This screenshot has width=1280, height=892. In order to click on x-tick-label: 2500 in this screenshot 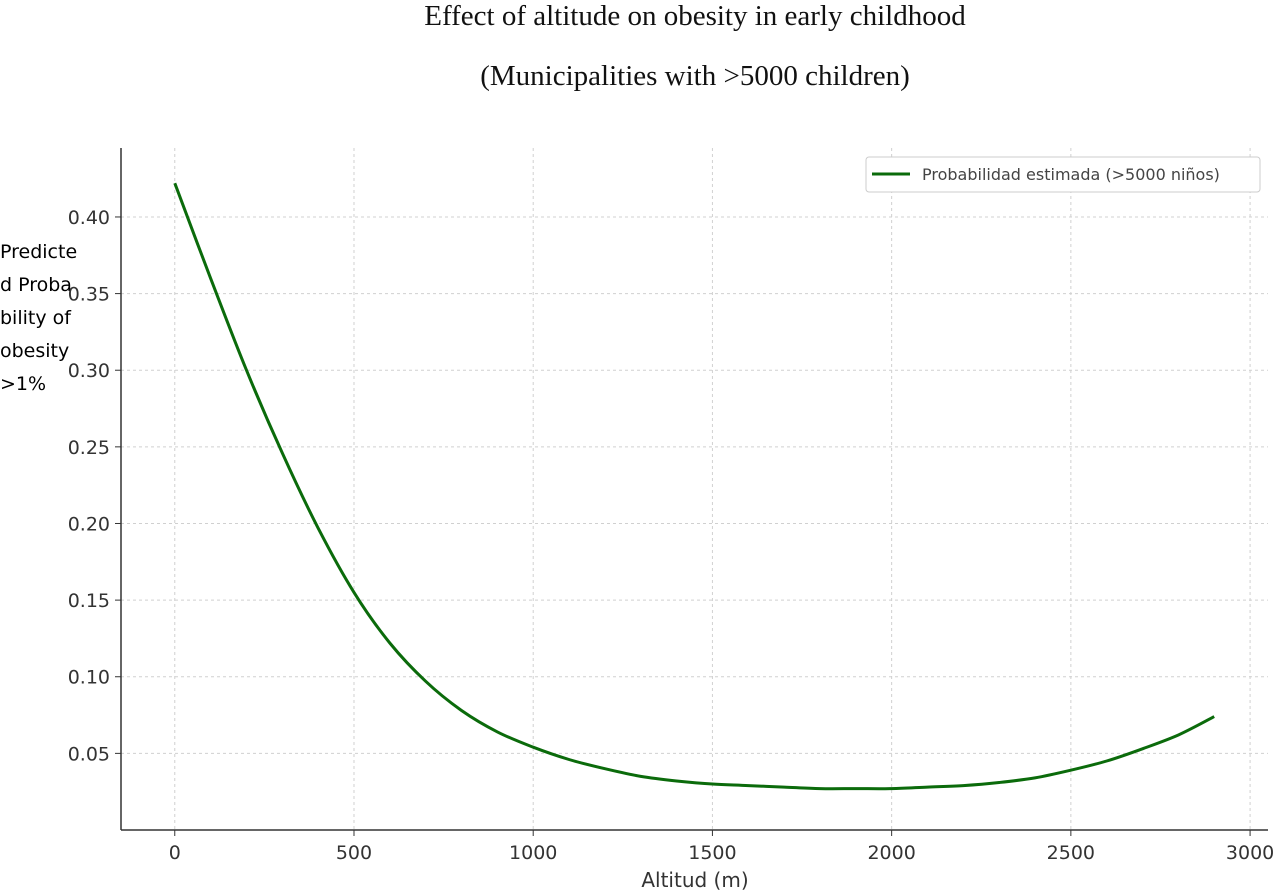, I will do `click(1071, 853)`.